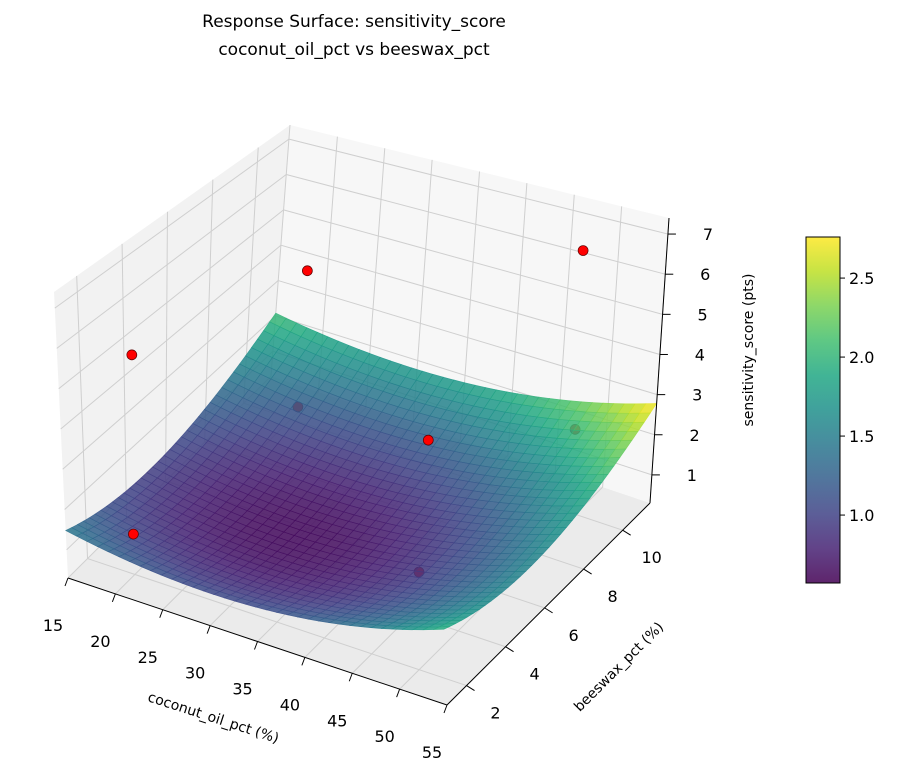  I want to click on colorbar-tick-label: 2.0, so click(861, 357).